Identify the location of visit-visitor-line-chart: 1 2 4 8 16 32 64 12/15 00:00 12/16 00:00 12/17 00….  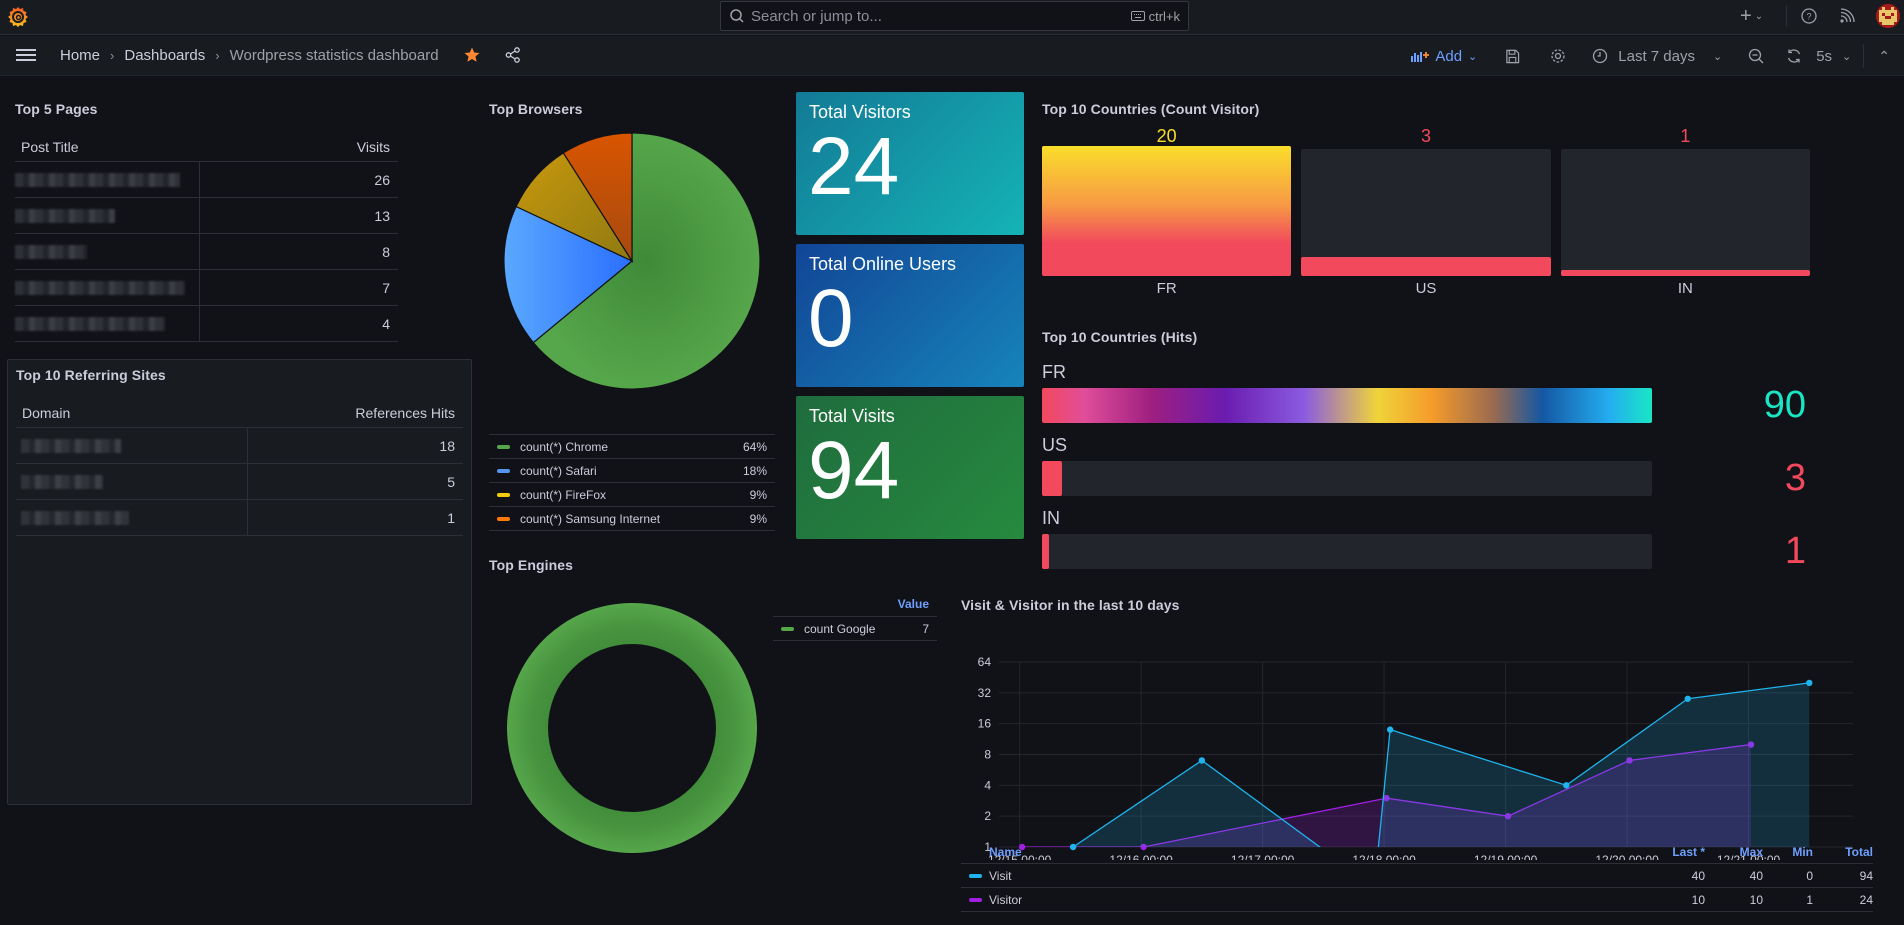
(1418, 740).